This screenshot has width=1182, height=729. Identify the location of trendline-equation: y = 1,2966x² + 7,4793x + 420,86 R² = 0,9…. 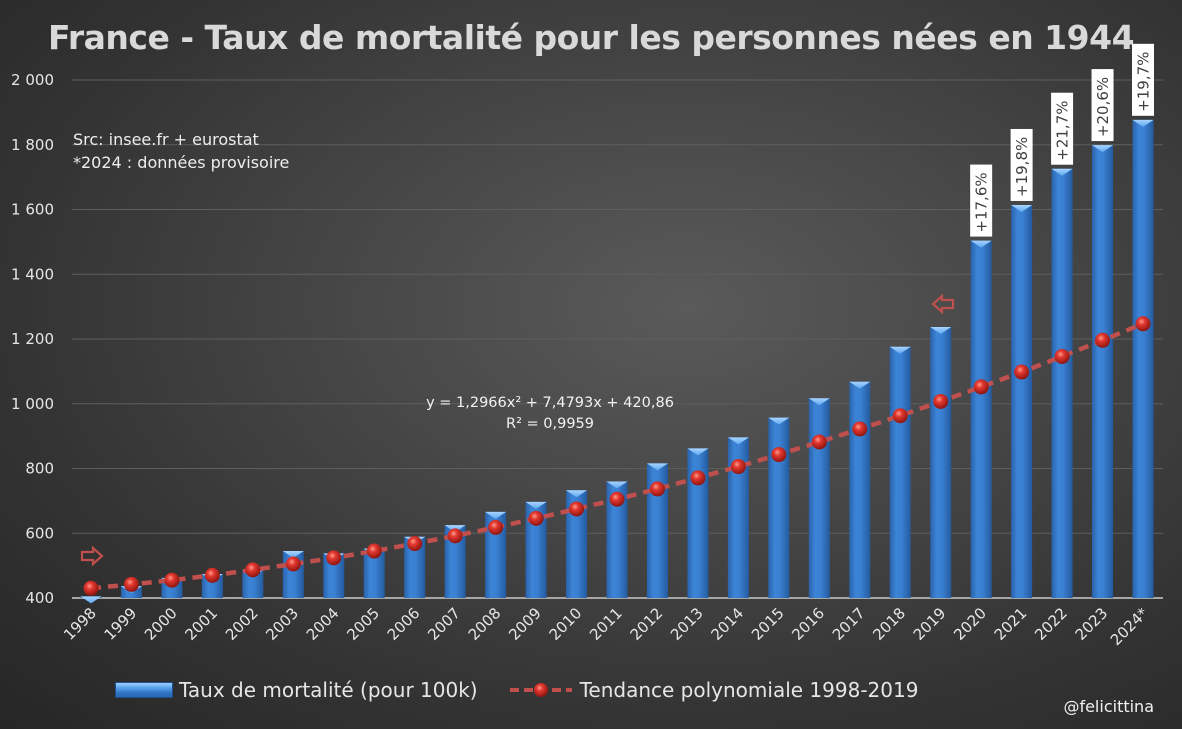
(550, 414).